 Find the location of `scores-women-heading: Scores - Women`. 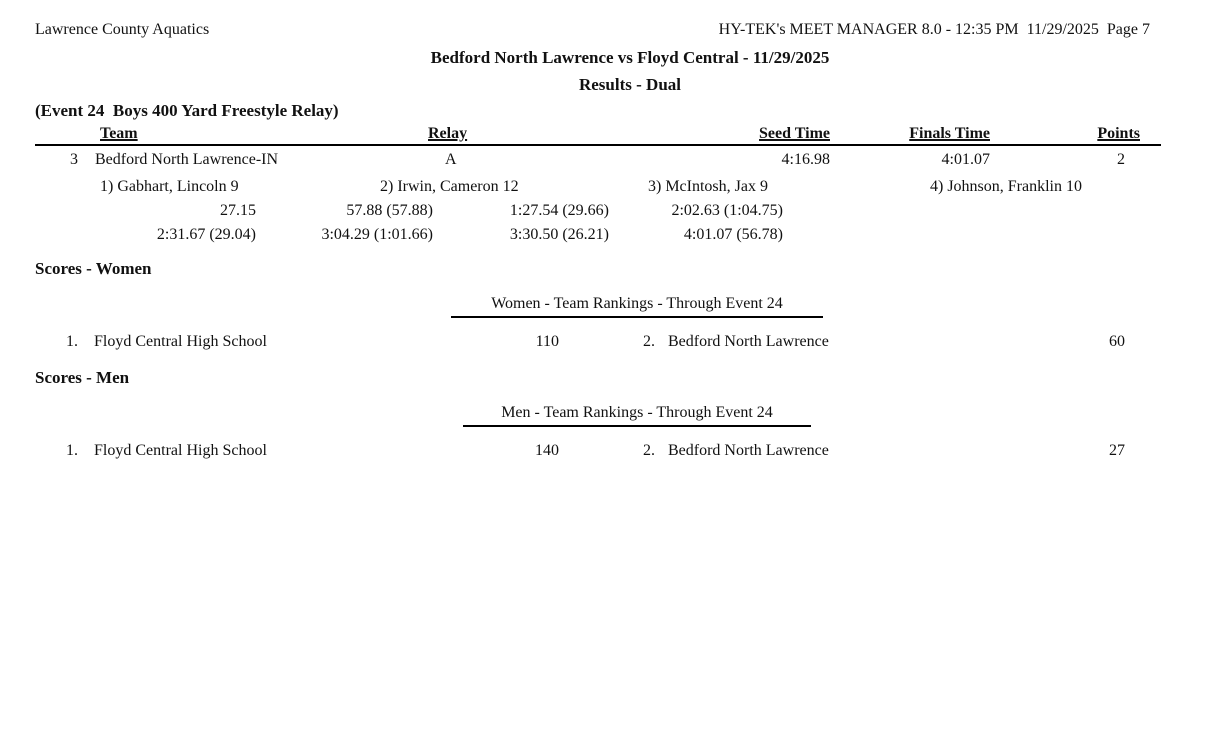

scores-women-heading: Scores - Women is located at coordinates (93, 268).